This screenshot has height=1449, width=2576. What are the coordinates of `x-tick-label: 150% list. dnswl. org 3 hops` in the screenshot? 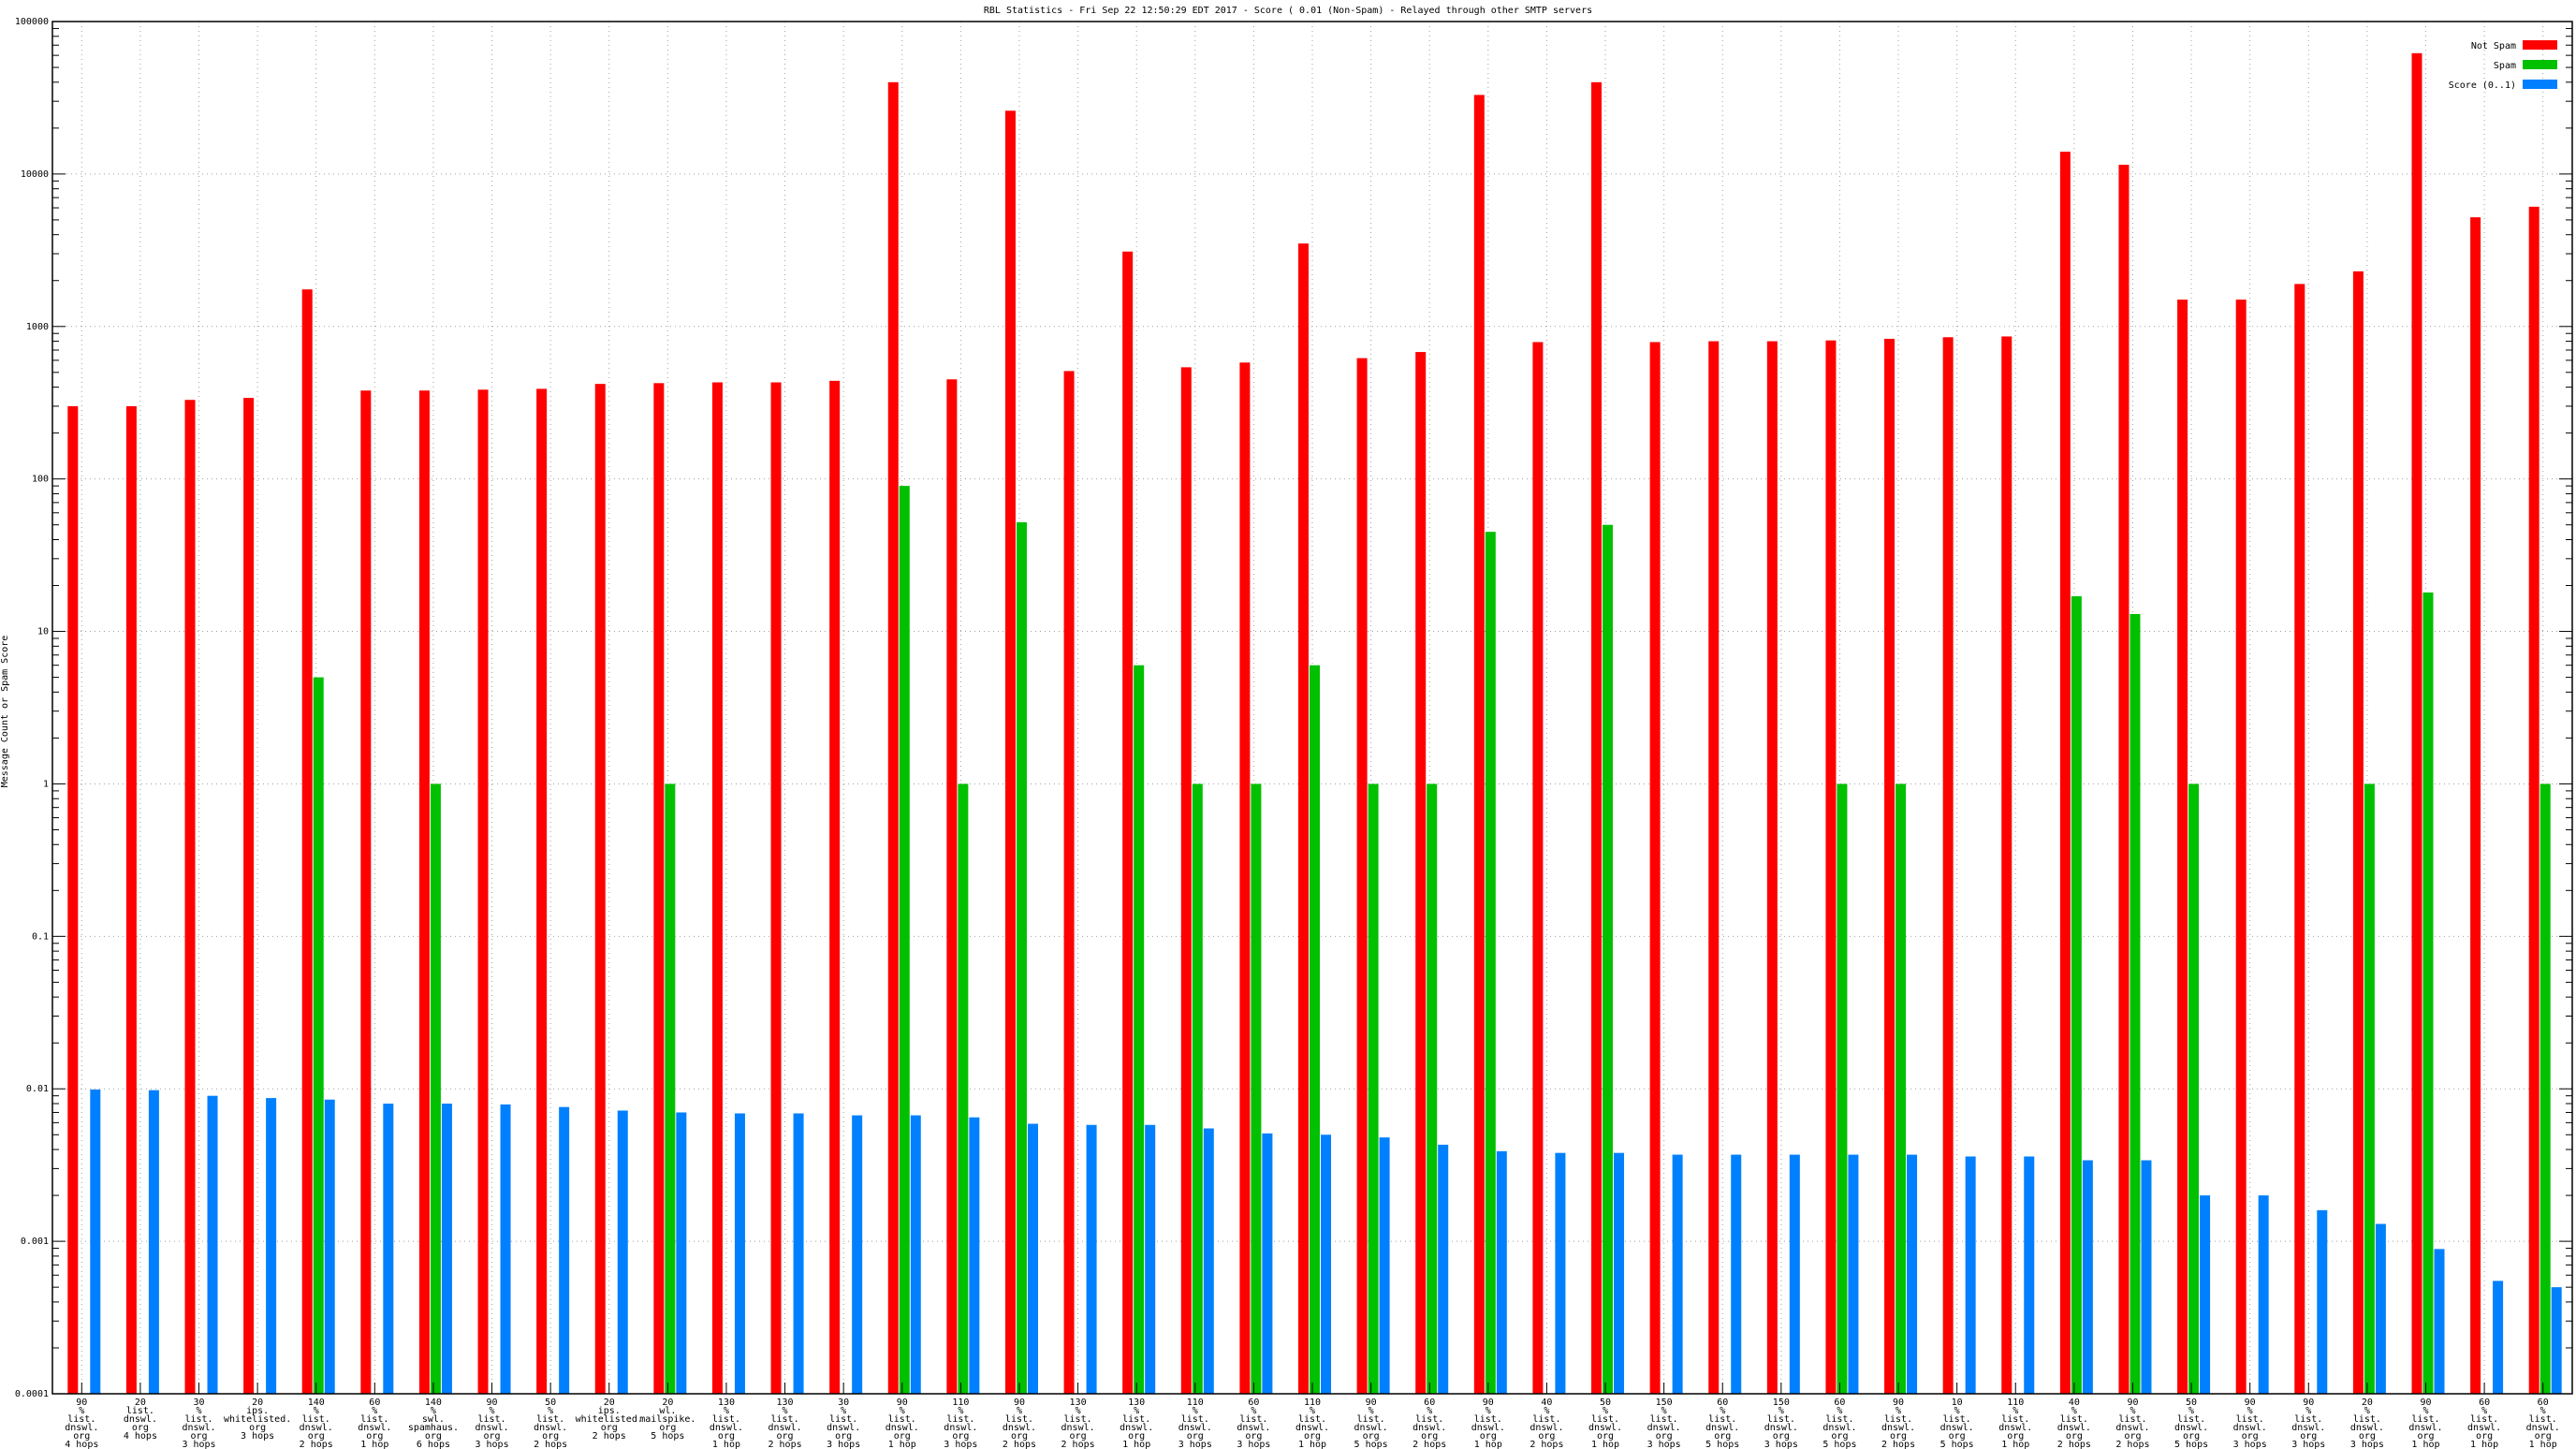 It's located at (1664, 1423).